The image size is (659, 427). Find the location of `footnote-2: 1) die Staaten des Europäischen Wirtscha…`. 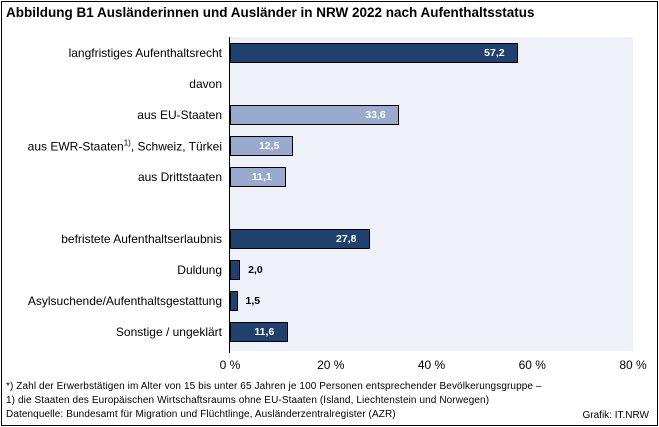

footnote-2: 1) die Staaten des Europäischen Wirtscha… is located at coordinates (248, 400).